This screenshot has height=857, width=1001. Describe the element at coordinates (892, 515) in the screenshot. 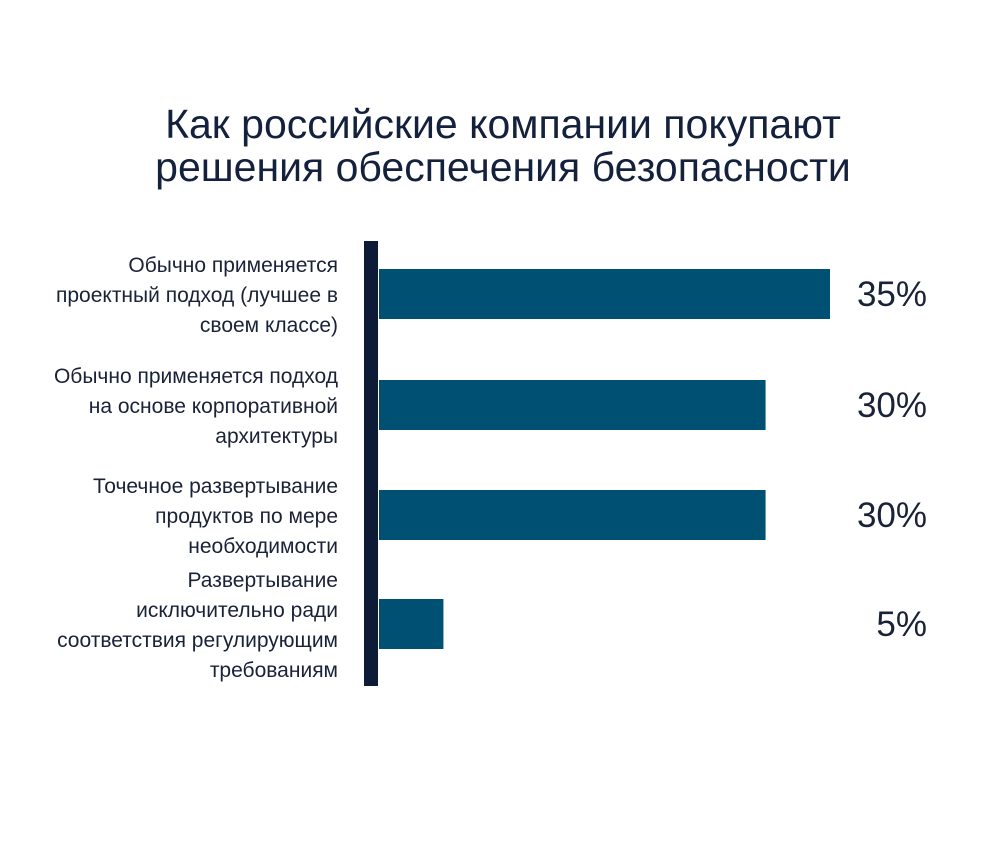

I see `value-label-3: 30%` at that location.